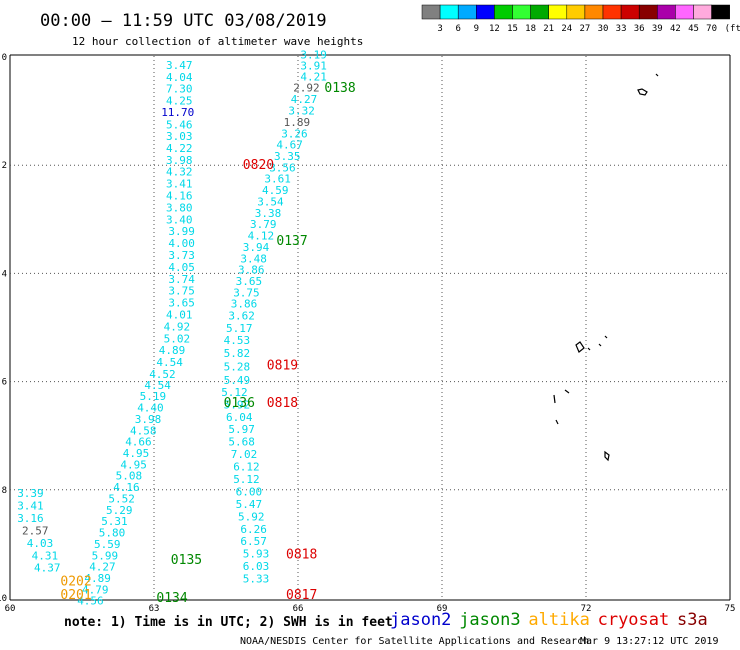 The image size is (740, 650). Describe the element at coordinates (162, 374) in the screenshot. I see `swh-value: 4.52` at that location.